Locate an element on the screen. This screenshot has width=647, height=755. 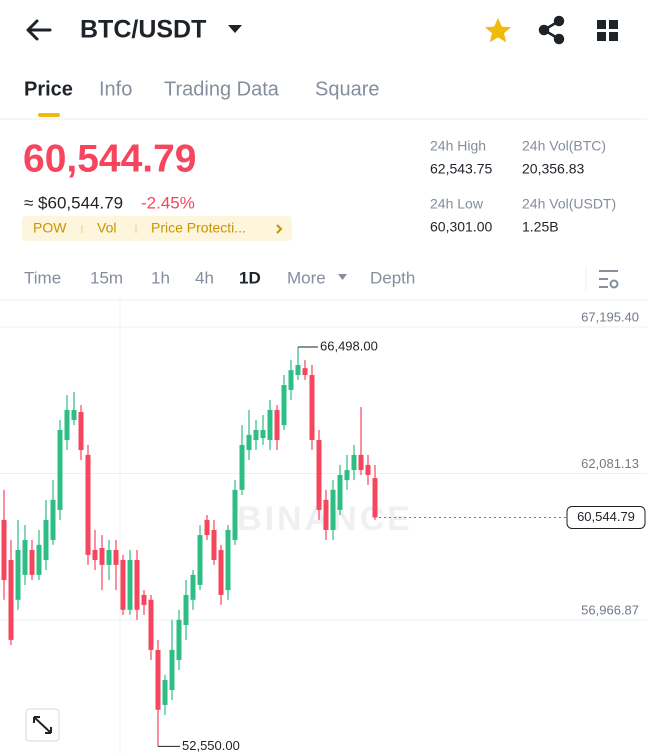
y-tick-label: 56,966.87 is located at coordinates (610, 609).